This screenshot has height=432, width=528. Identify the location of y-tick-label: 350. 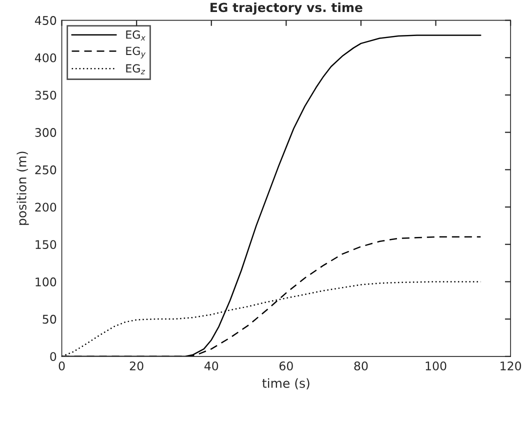
(45, 95).